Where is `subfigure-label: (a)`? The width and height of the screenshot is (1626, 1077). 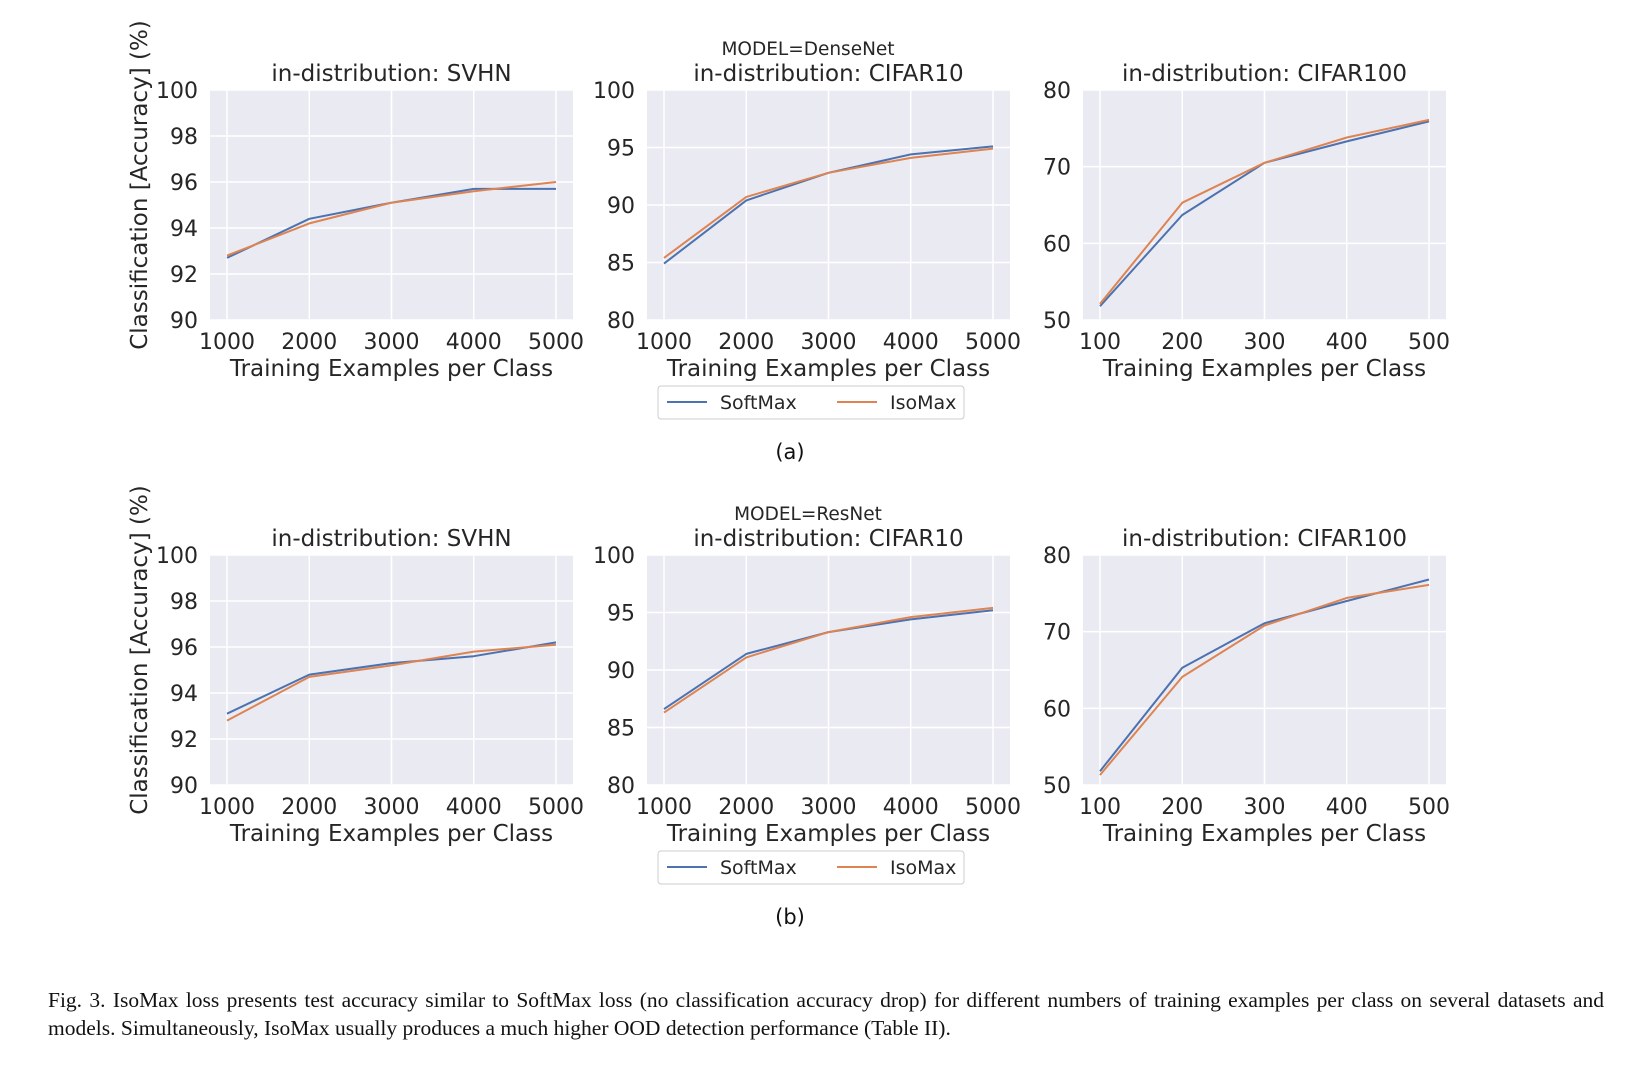
subfigure-label: (a) is located at coordinates (789, 452).